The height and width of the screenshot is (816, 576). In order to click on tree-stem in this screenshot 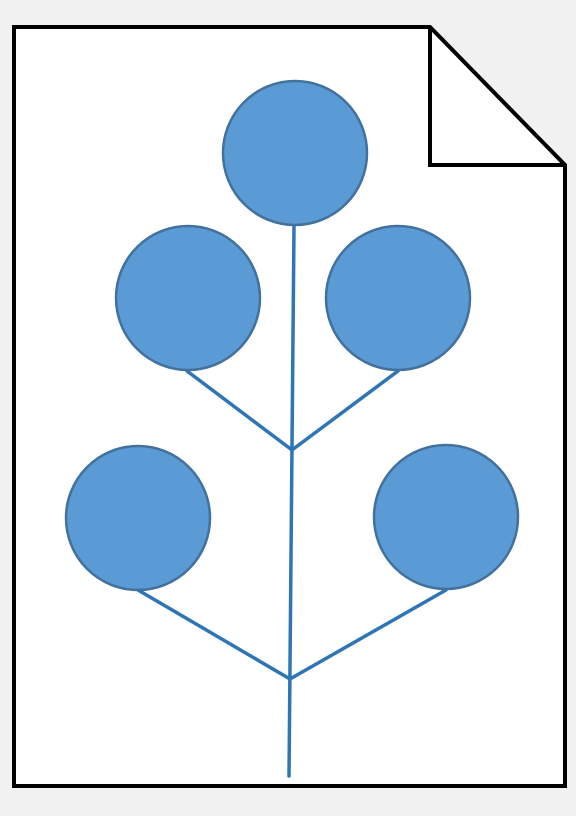, I will do `click(291, 501)`.